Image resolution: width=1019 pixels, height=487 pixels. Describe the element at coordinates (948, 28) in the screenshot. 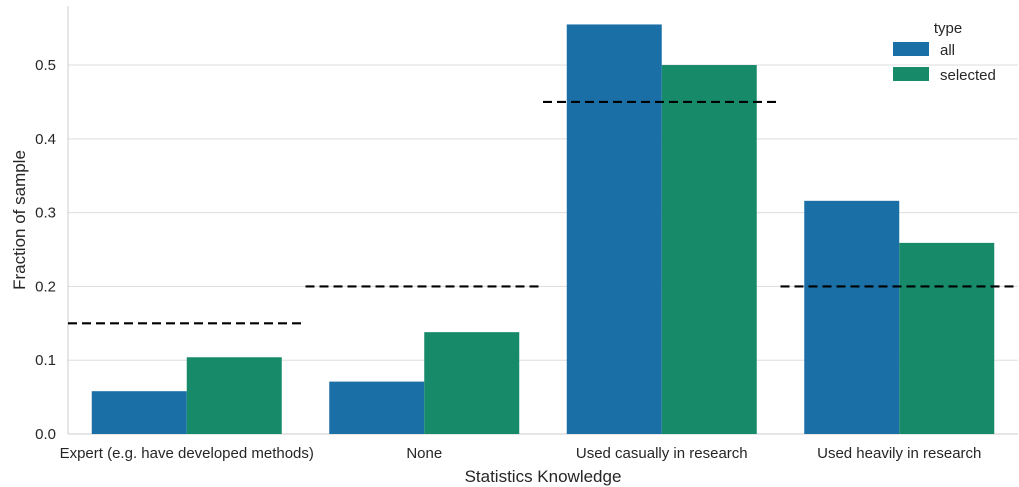

I see `legend-title: type` at that location.